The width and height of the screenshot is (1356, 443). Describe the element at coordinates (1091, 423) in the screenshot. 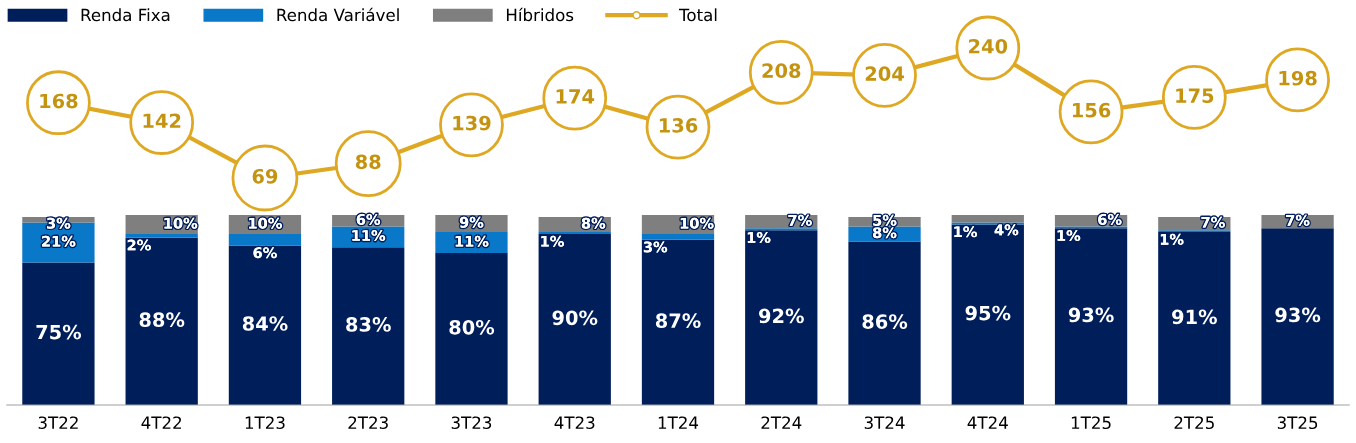

I see `x-tick-label: 1T25` at that location.